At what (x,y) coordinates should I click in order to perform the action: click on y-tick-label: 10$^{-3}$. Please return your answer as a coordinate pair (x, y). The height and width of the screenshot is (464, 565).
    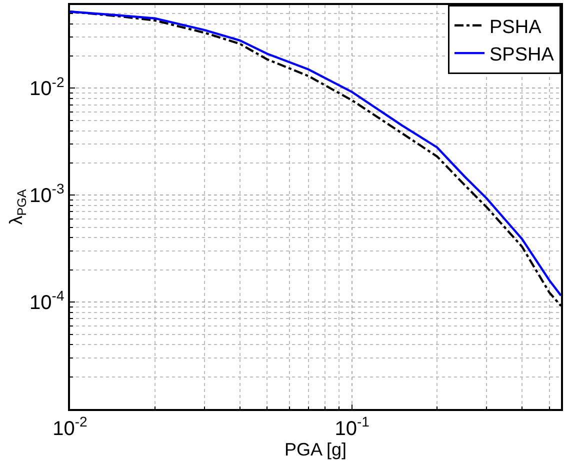
    Looking at the image, I should click on (47, 194).